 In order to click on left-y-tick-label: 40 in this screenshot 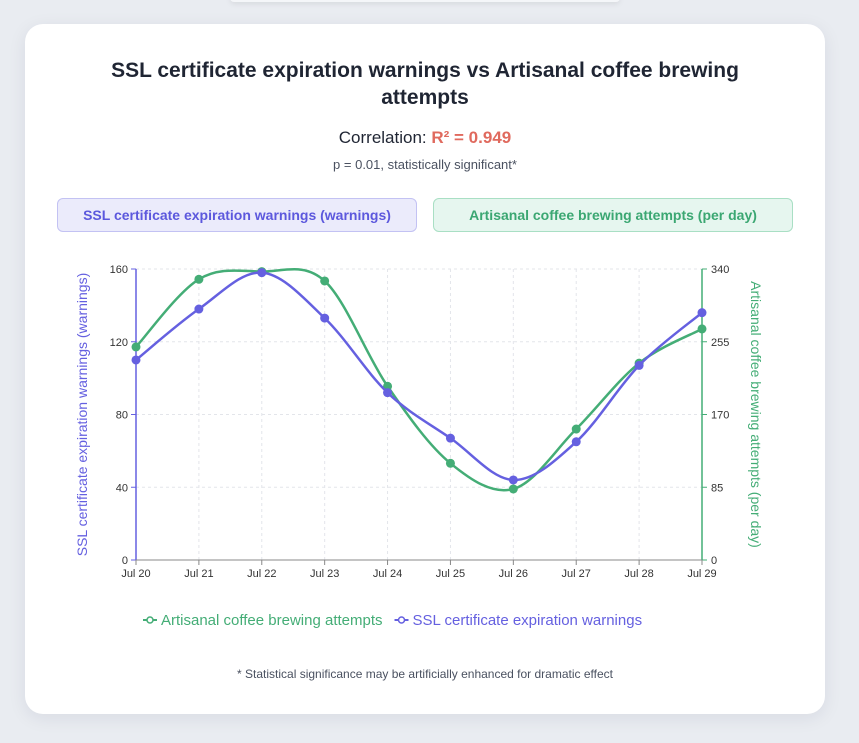, I will do `click(122, 488)`.